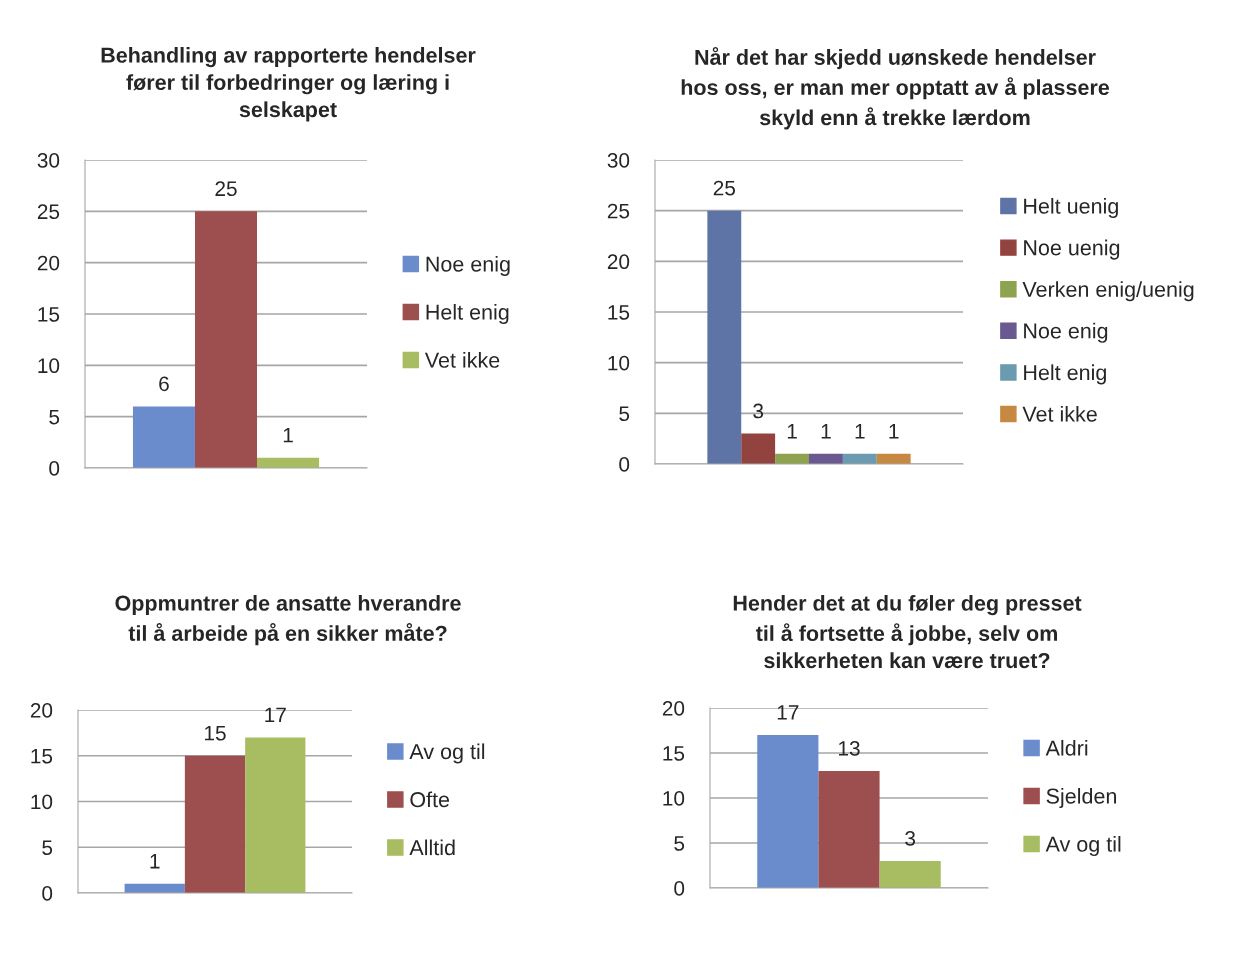  What do you see at coordinates (432, 847) in the screenshot?
I see `legend-label: Alltid` at bounding box center [432, 847].